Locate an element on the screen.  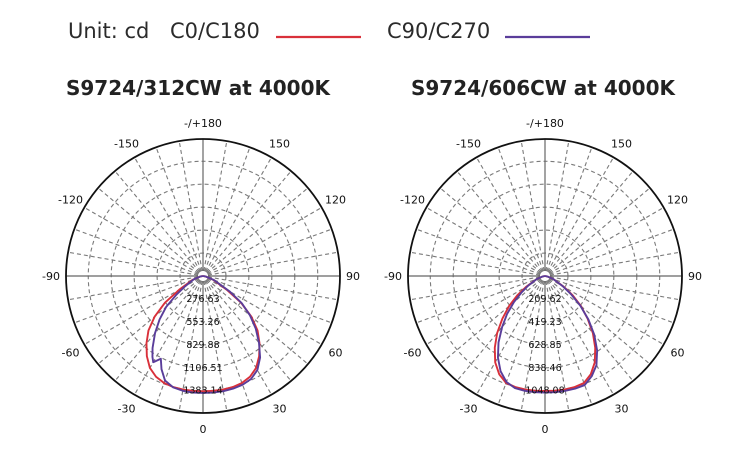
chart-2-title: S9724/606CW at 4000K is located at coordinates (544, 88).